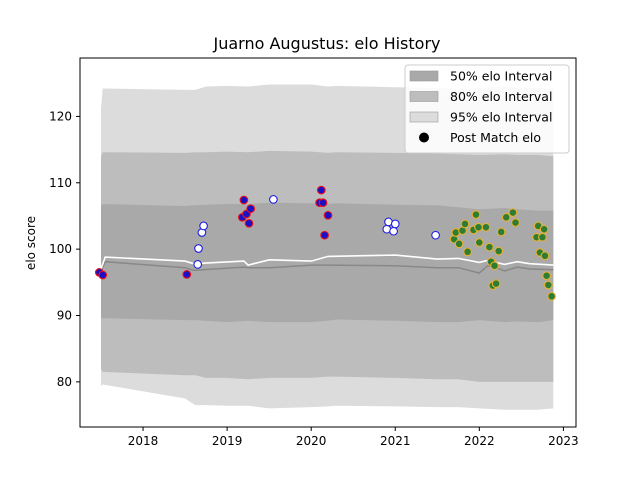 The image size is (640, 484). I want to click on y-tick-label: 100, so click(60, 249).